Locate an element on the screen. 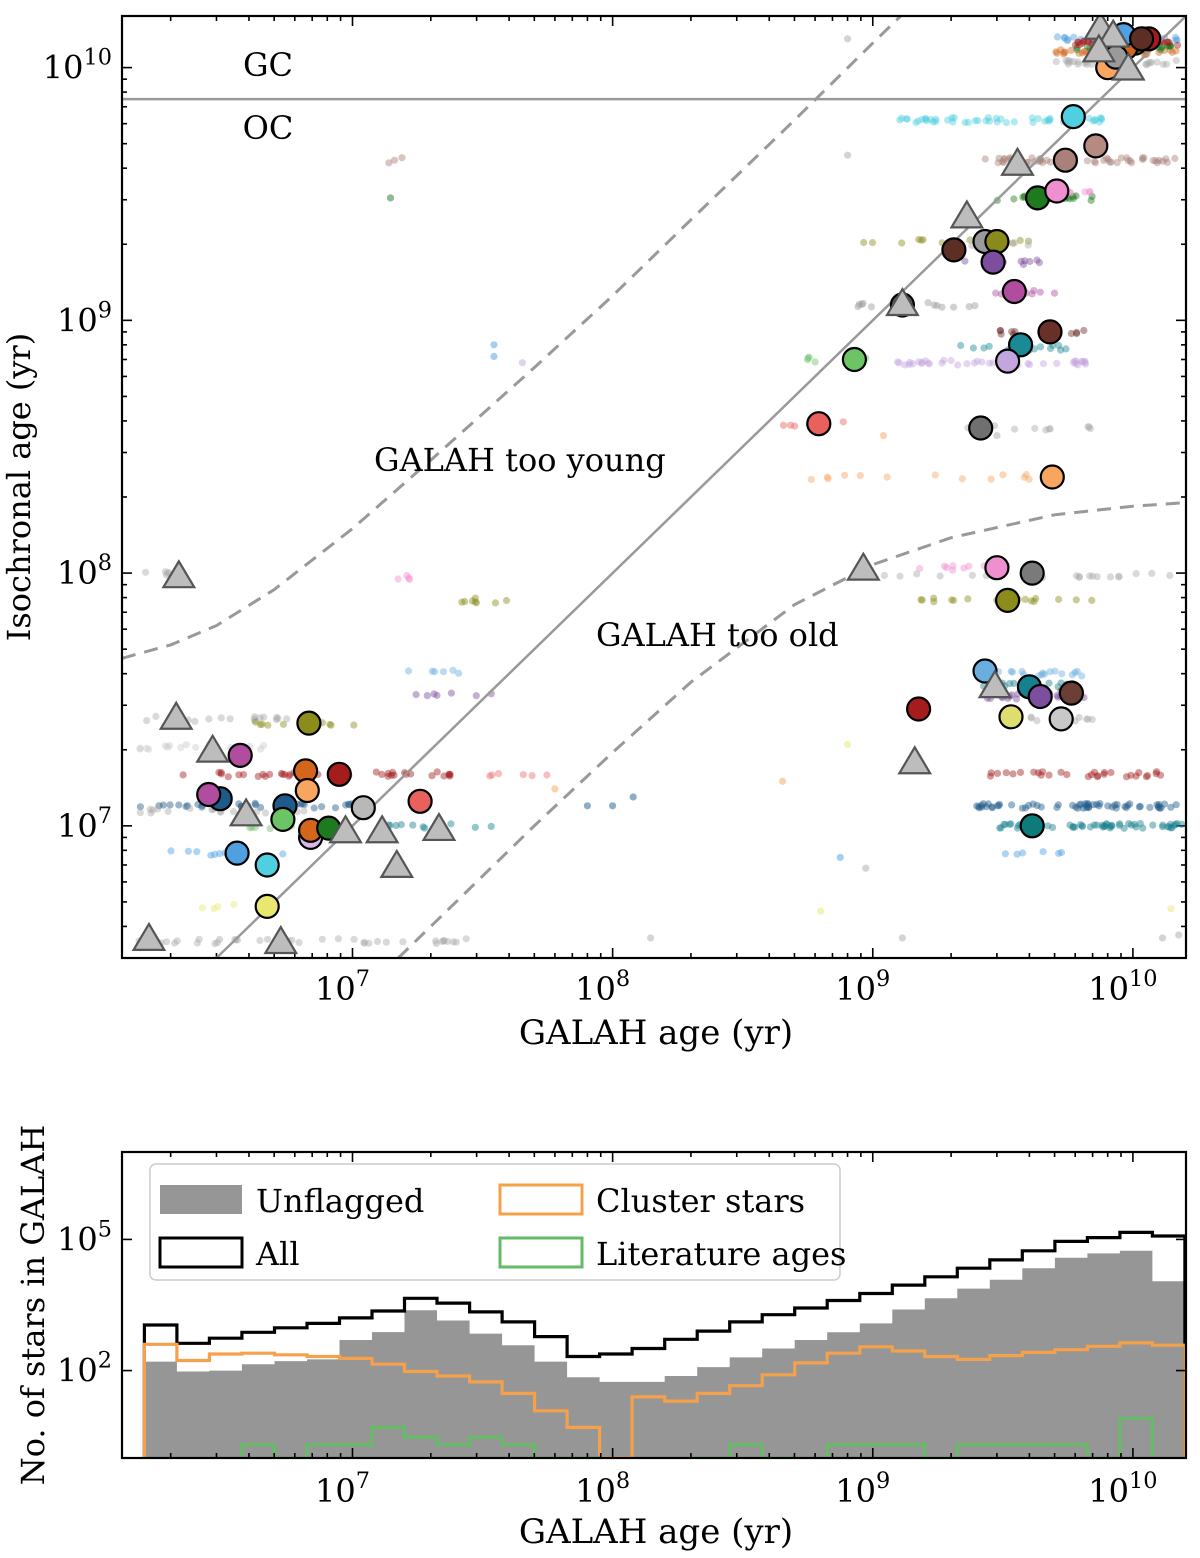 This screenshot has height=1558, width=1200. histogram-y-axis-label: No. of stars in GALAH is located at coordinates (33, 1305).